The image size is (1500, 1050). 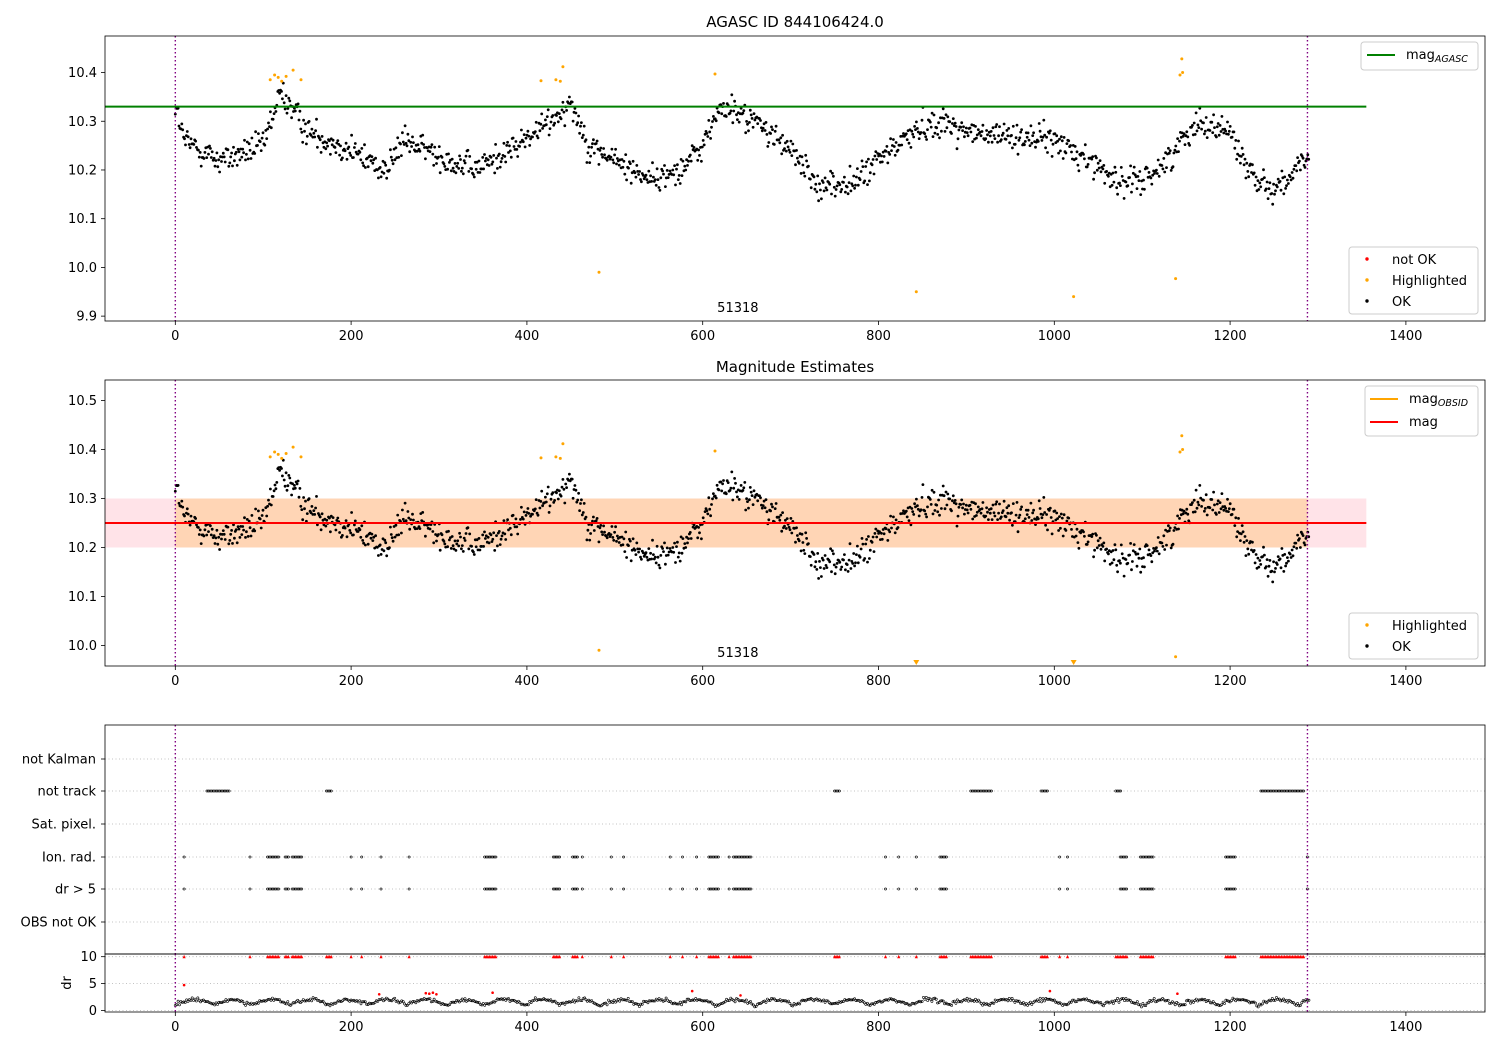 I want to click on highlighted-point, so click(x=560, y=81).